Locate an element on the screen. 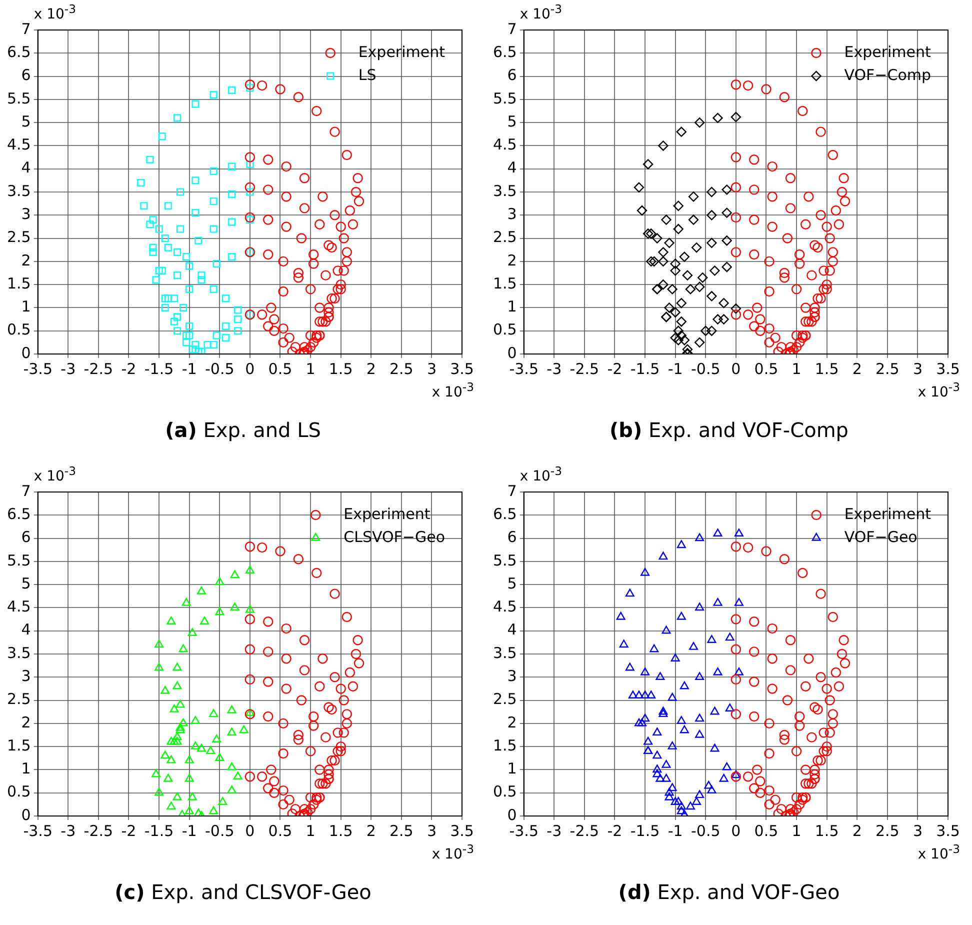  y-axis-title: x 10$^{-3}$ is located at coordinates (541, 474).